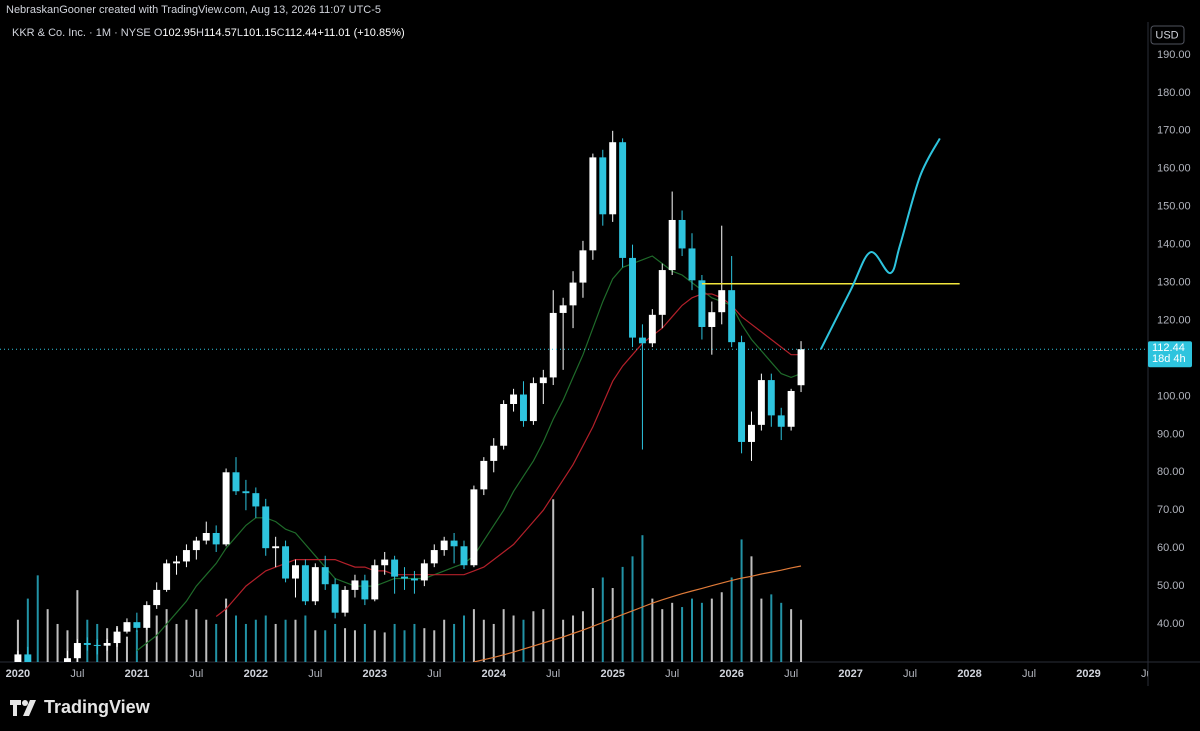 Image resolution: width=1200 pixels, height=731 pixels. I want to click on y-tick-label: 70.00, so click(1171, 510).